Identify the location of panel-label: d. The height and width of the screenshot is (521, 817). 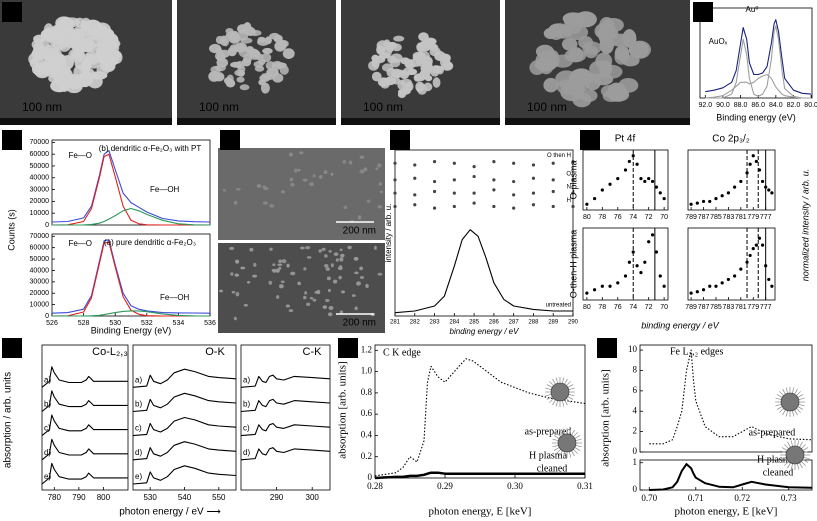
(230, 140).